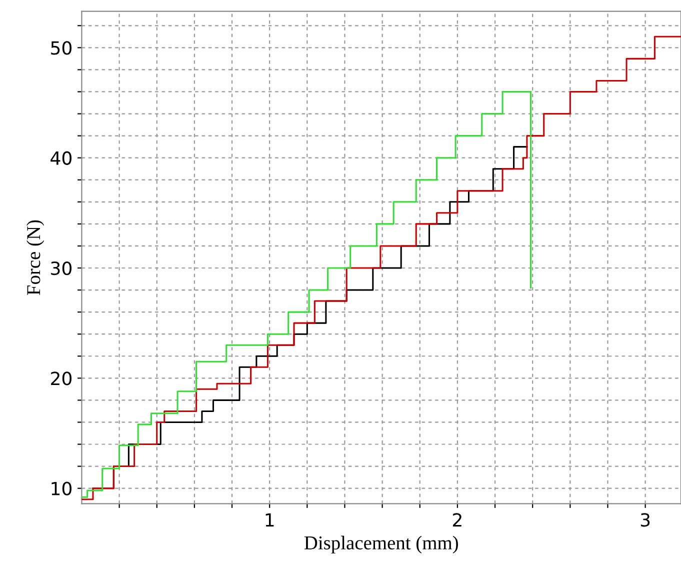 This screenshot has width=681, height=566. What do you see at coordinates (61, 379) in the screenshot?
I see `y-tick-label: 20` at bounding box center [61, 379].